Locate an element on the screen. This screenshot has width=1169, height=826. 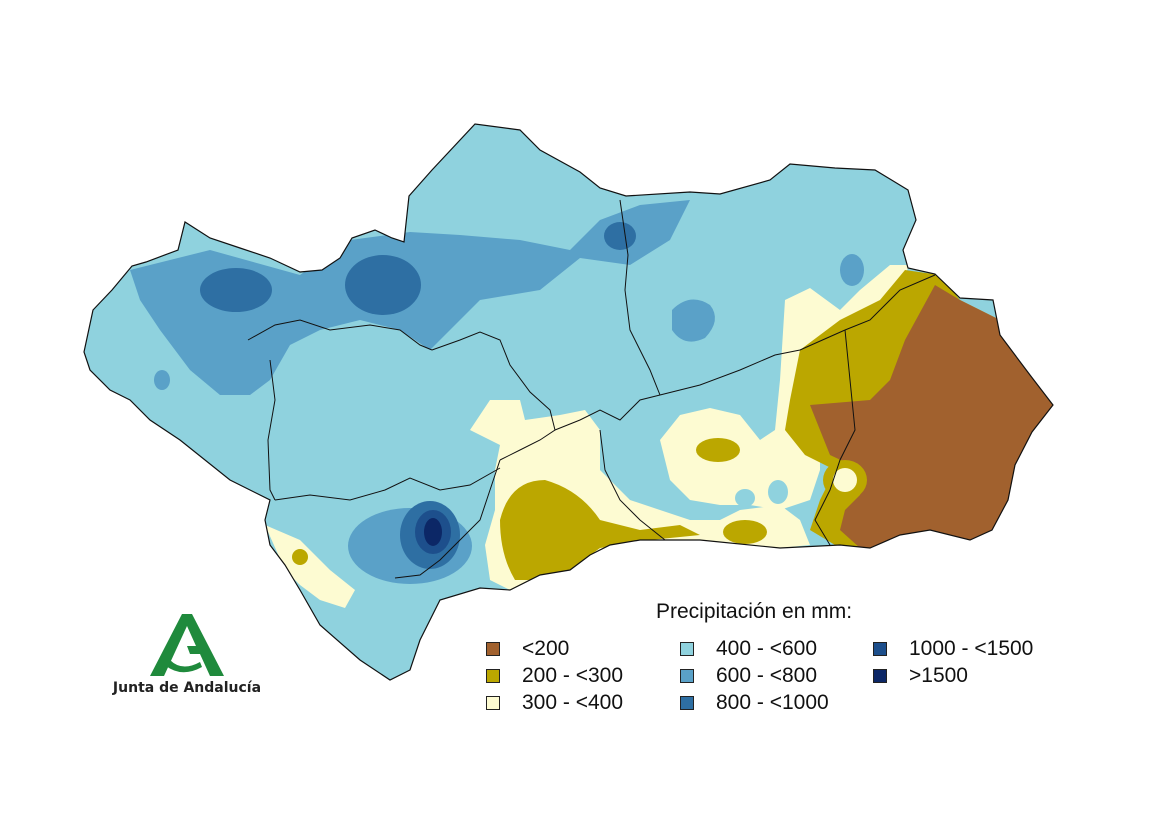
border-cordoba-granada is located at coordinates (607, 412).